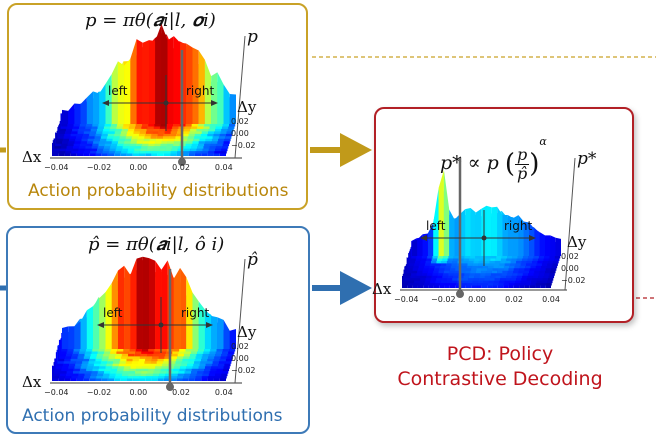  What do you see at coordinates (522, 173) in the screenshot?
I see `pcd-formula-den: p̂` at bounding box center [522, 173].